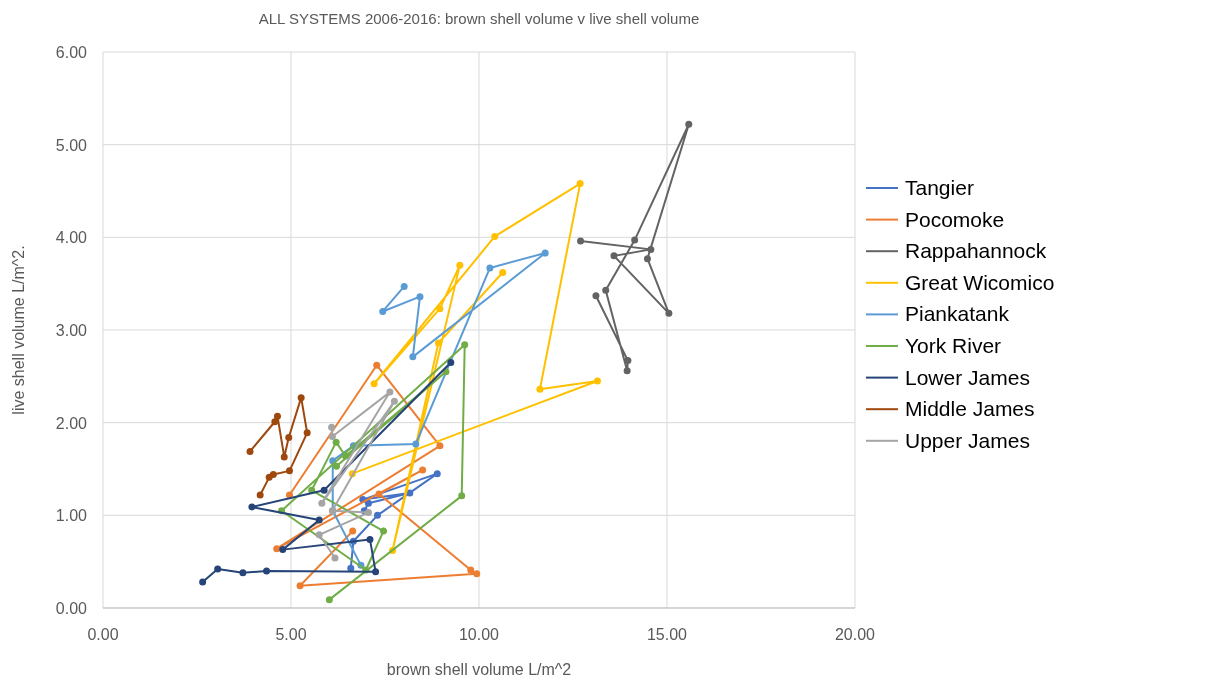 The height and width of the screenshot is (681, 1212). I want to click on x-tick-label: 5.00, so click(291, 634).